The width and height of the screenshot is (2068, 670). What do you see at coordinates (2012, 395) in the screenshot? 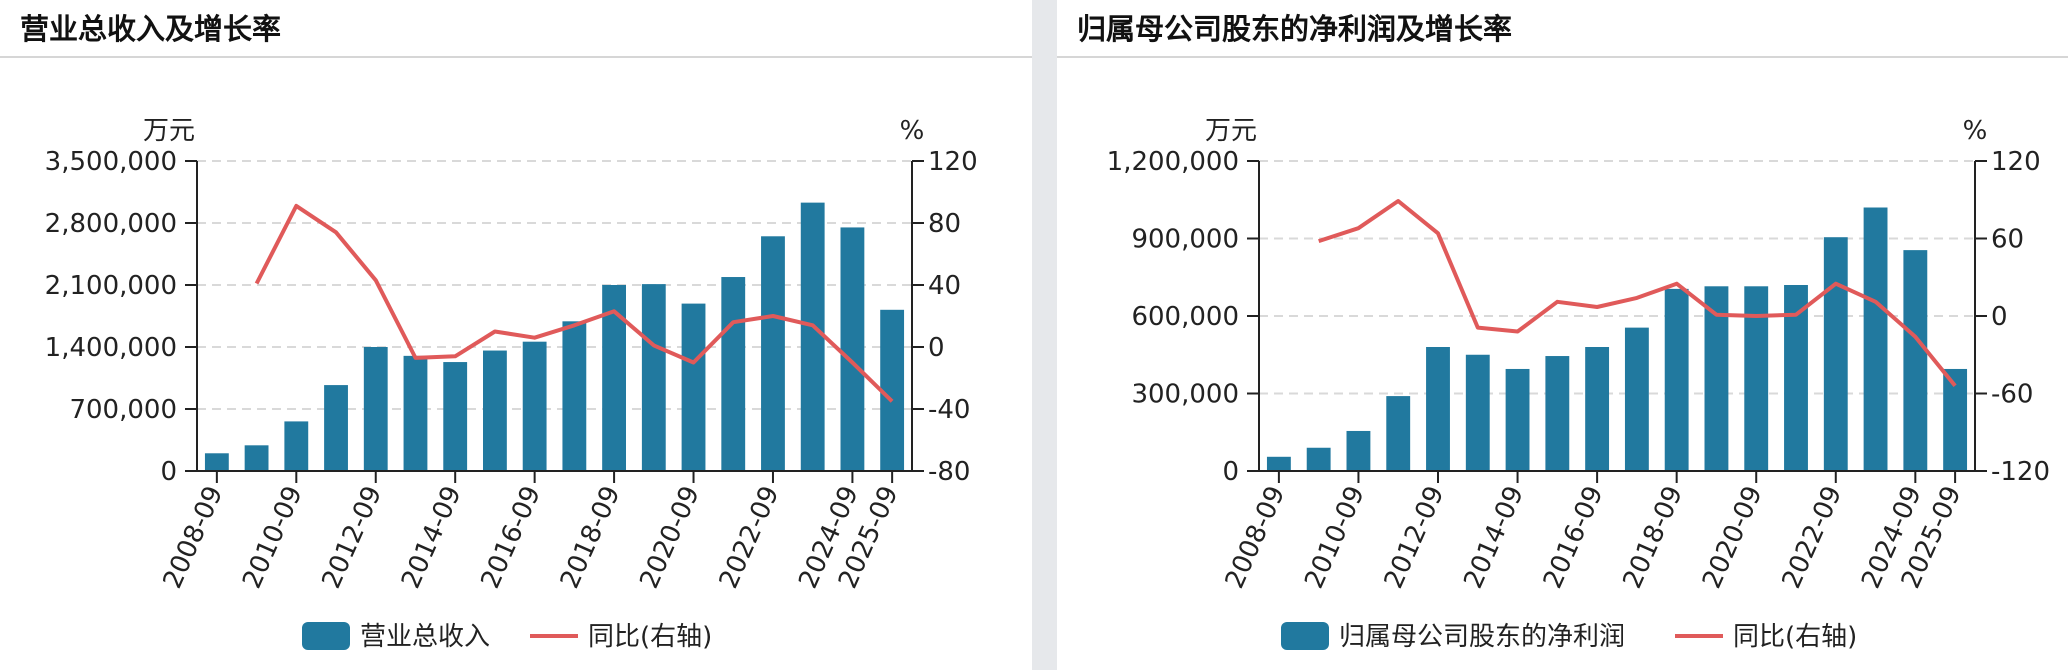
I see `right-axis-tick-label: -60` at bounding box center [2012, 395].